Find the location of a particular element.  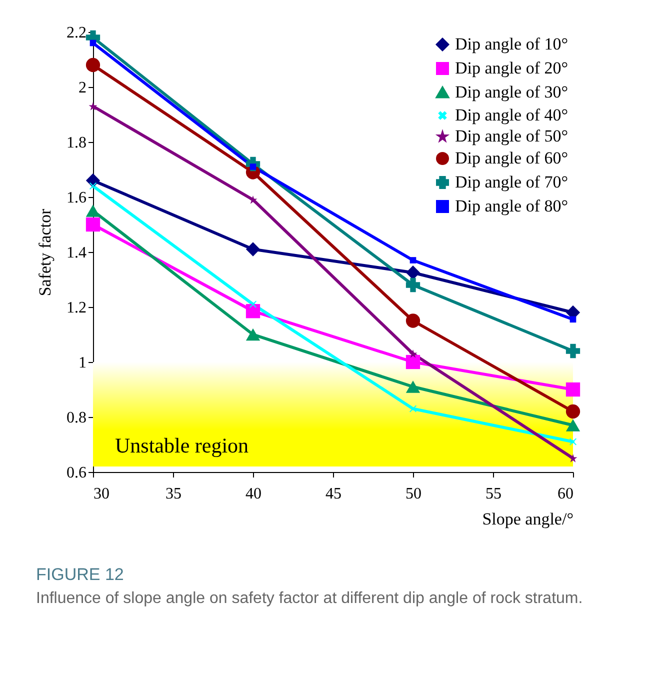

x-tick-label: 55 is located at coordinates (494, 494).